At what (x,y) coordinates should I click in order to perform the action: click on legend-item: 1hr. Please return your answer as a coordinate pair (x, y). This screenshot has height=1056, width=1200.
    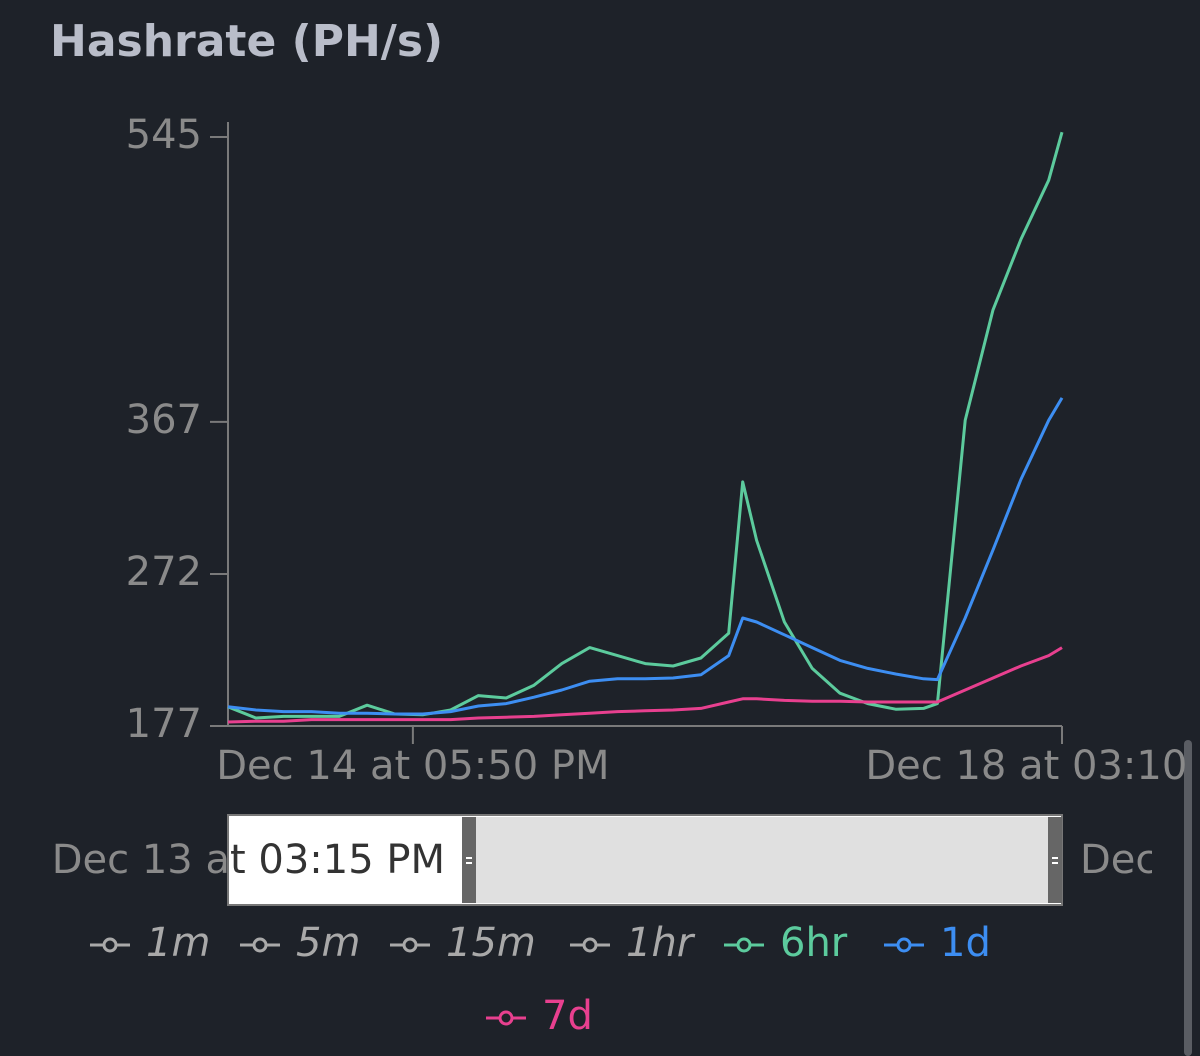
    Looking at the image, I should click on (633, 943).